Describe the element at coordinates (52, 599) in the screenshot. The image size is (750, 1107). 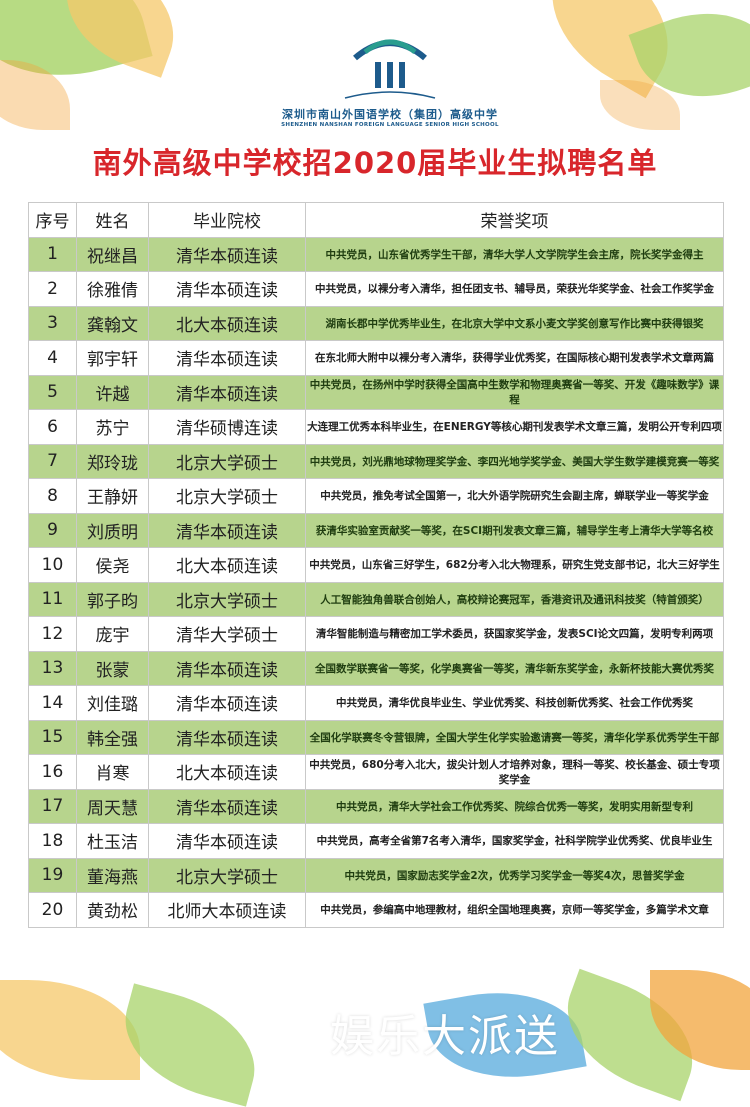
I see `row-number: 11` at that location.